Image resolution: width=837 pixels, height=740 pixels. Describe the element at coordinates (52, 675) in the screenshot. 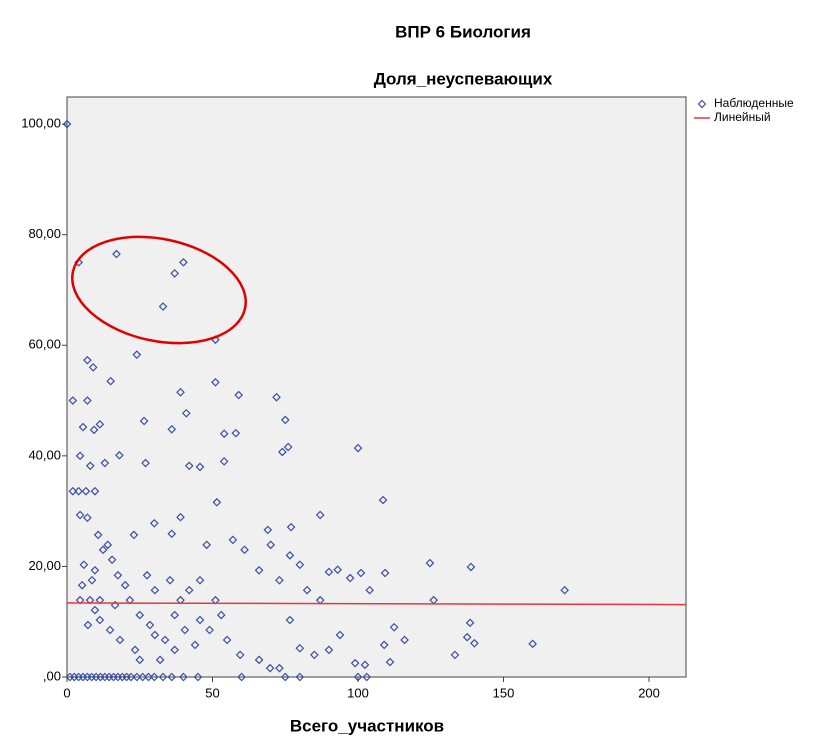

I see `y-tick-label: ,00` at that location.